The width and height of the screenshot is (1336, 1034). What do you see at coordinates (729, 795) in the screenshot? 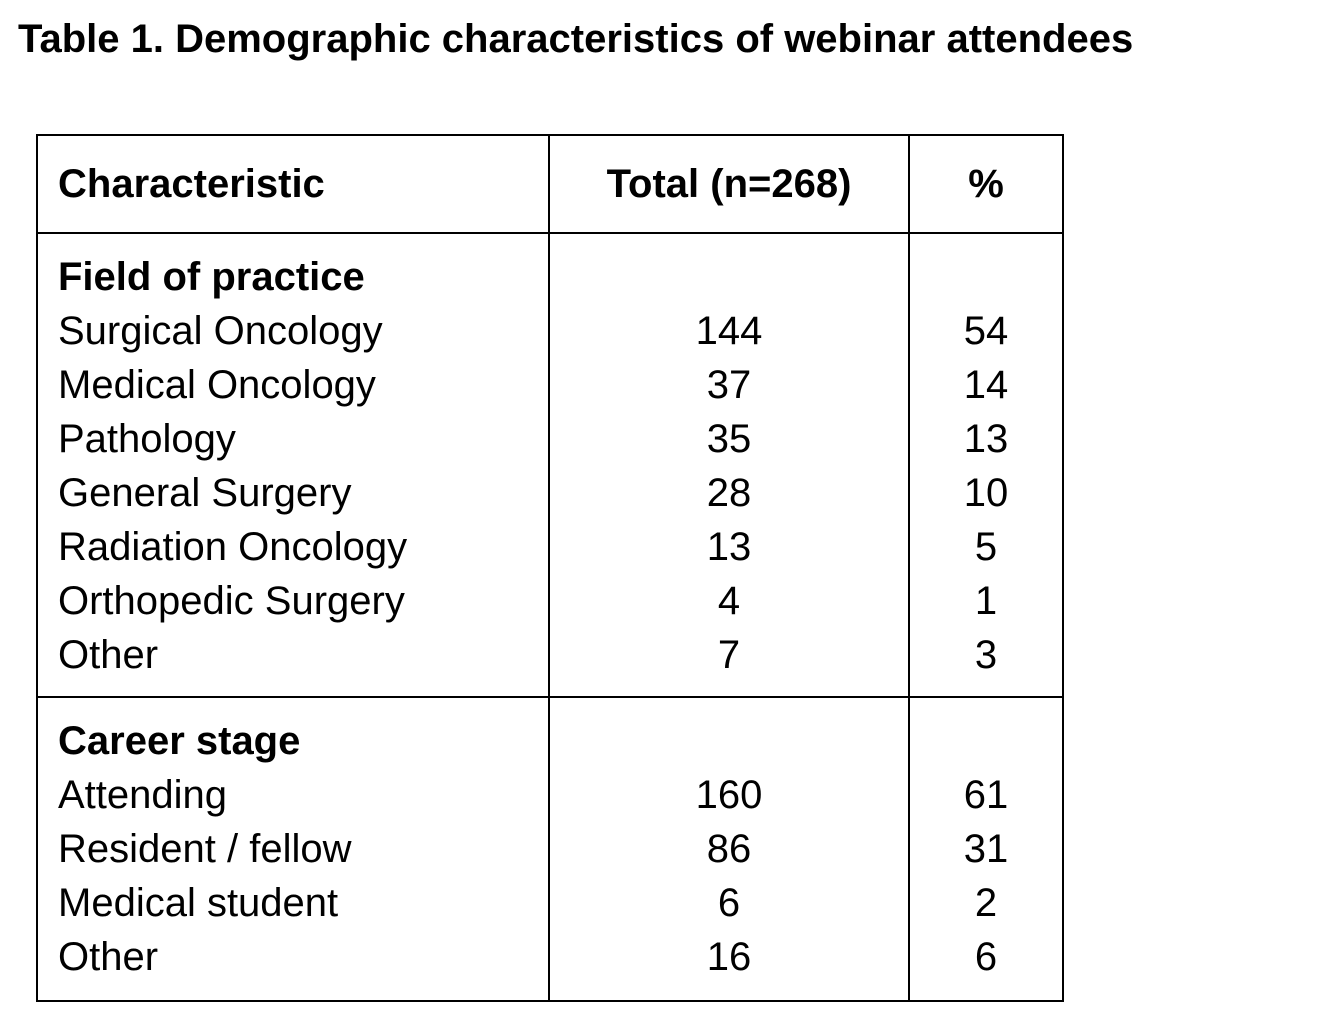
I see `row-total: 160` at bounding box center [729, 795].